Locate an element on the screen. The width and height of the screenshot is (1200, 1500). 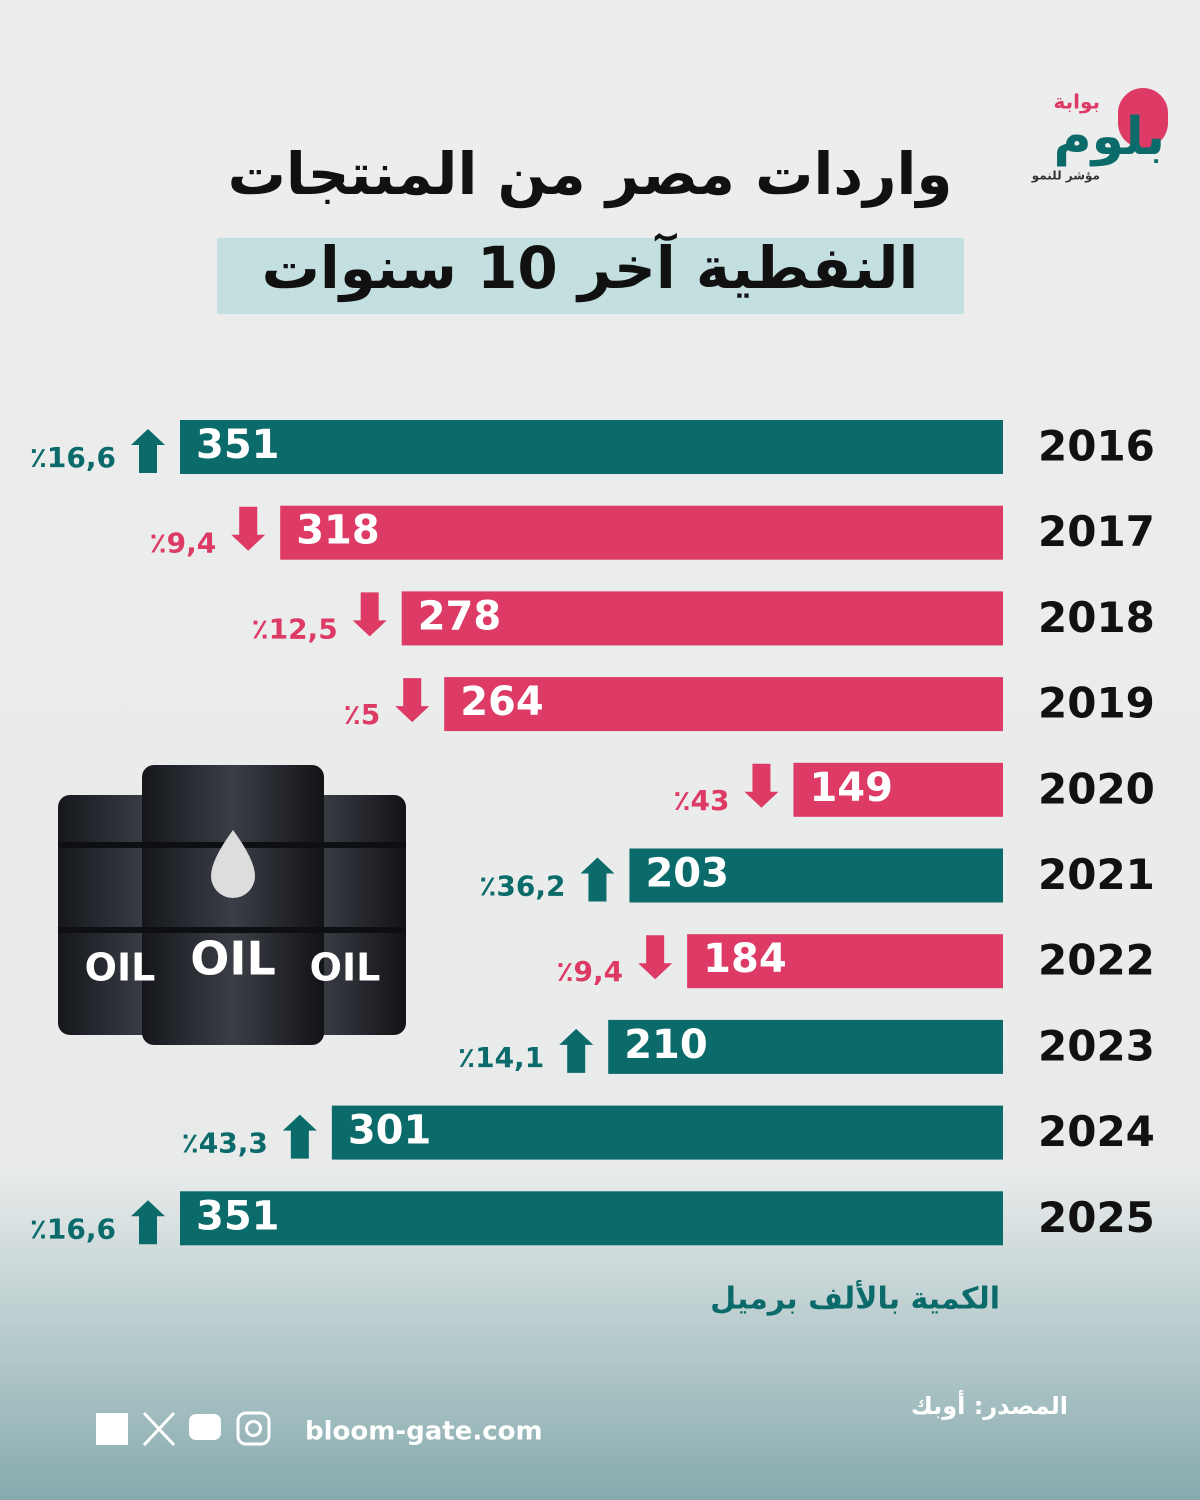
instagram-icon is located at coordinates (253, 1428).